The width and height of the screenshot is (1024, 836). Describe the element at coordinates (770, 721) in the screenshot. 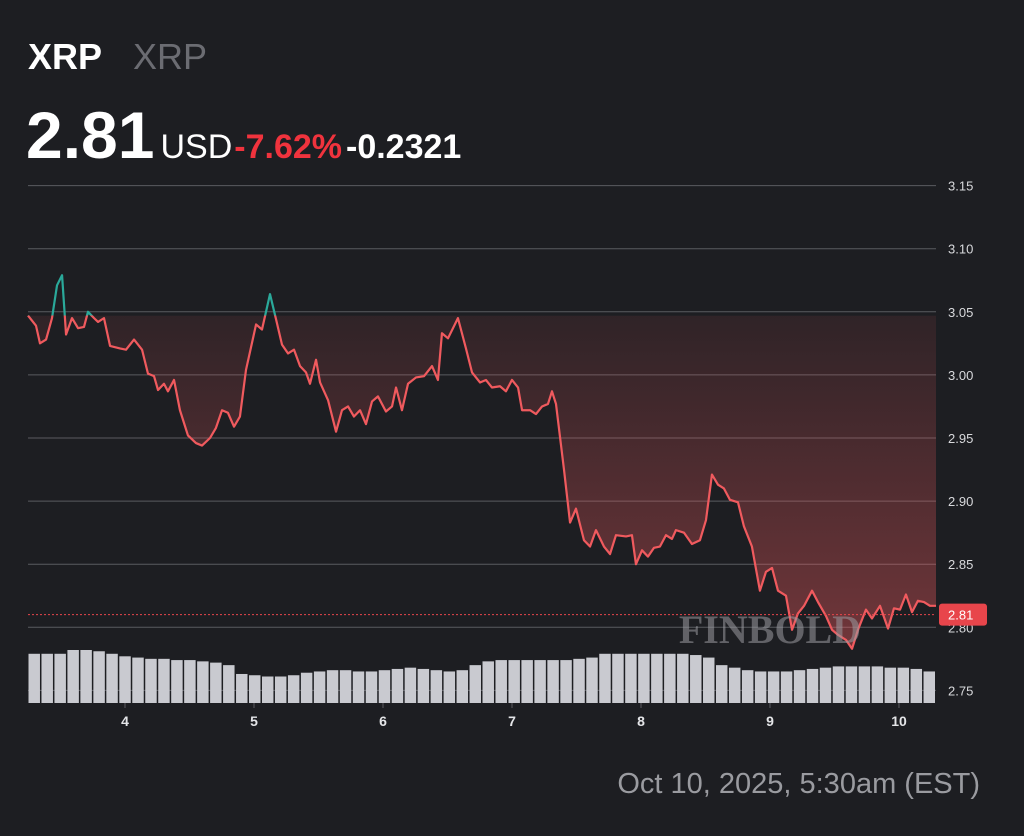

I see `x-tick-label: 9` at that location.